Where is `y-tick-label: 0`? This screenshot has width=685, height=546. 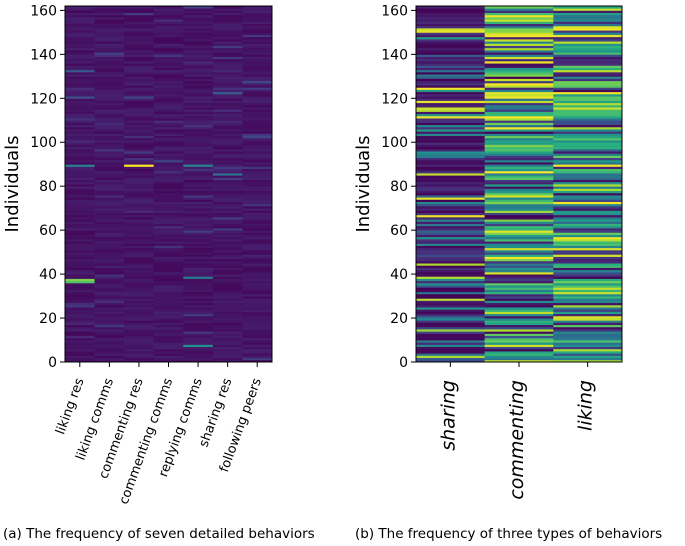
y-tick-label: 0 is located at coordinates (403, 363).